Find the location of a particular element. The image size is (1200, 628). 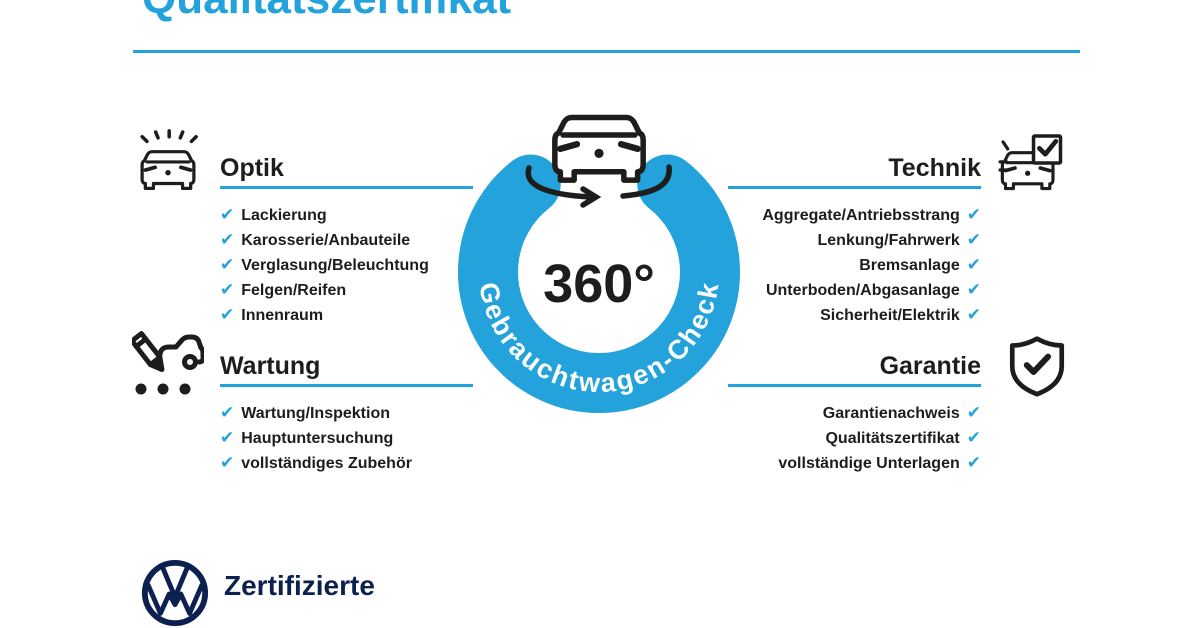

footer-label: Zertifizierte is located at coordinates (299, 585).